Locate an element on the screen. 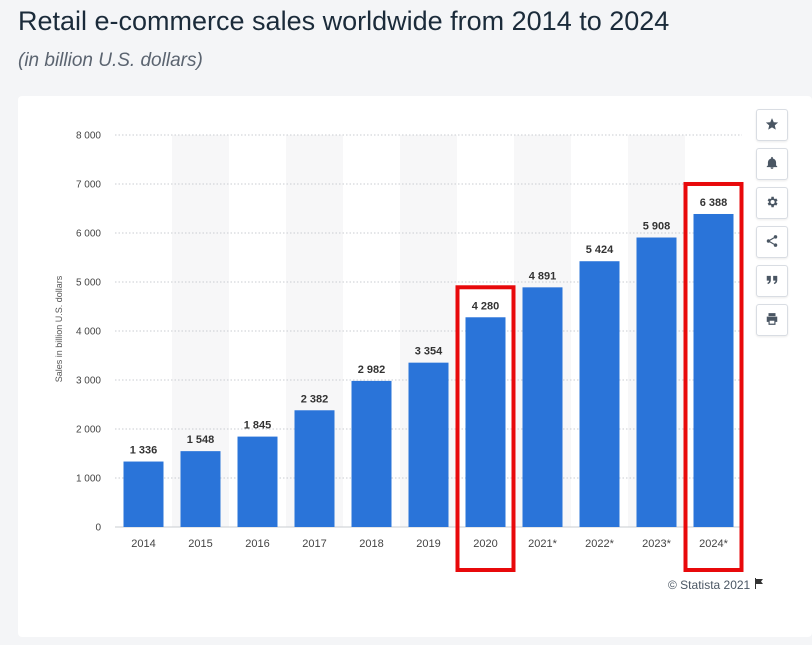  data-label: 5 908 is located at coordinates (657, 227).